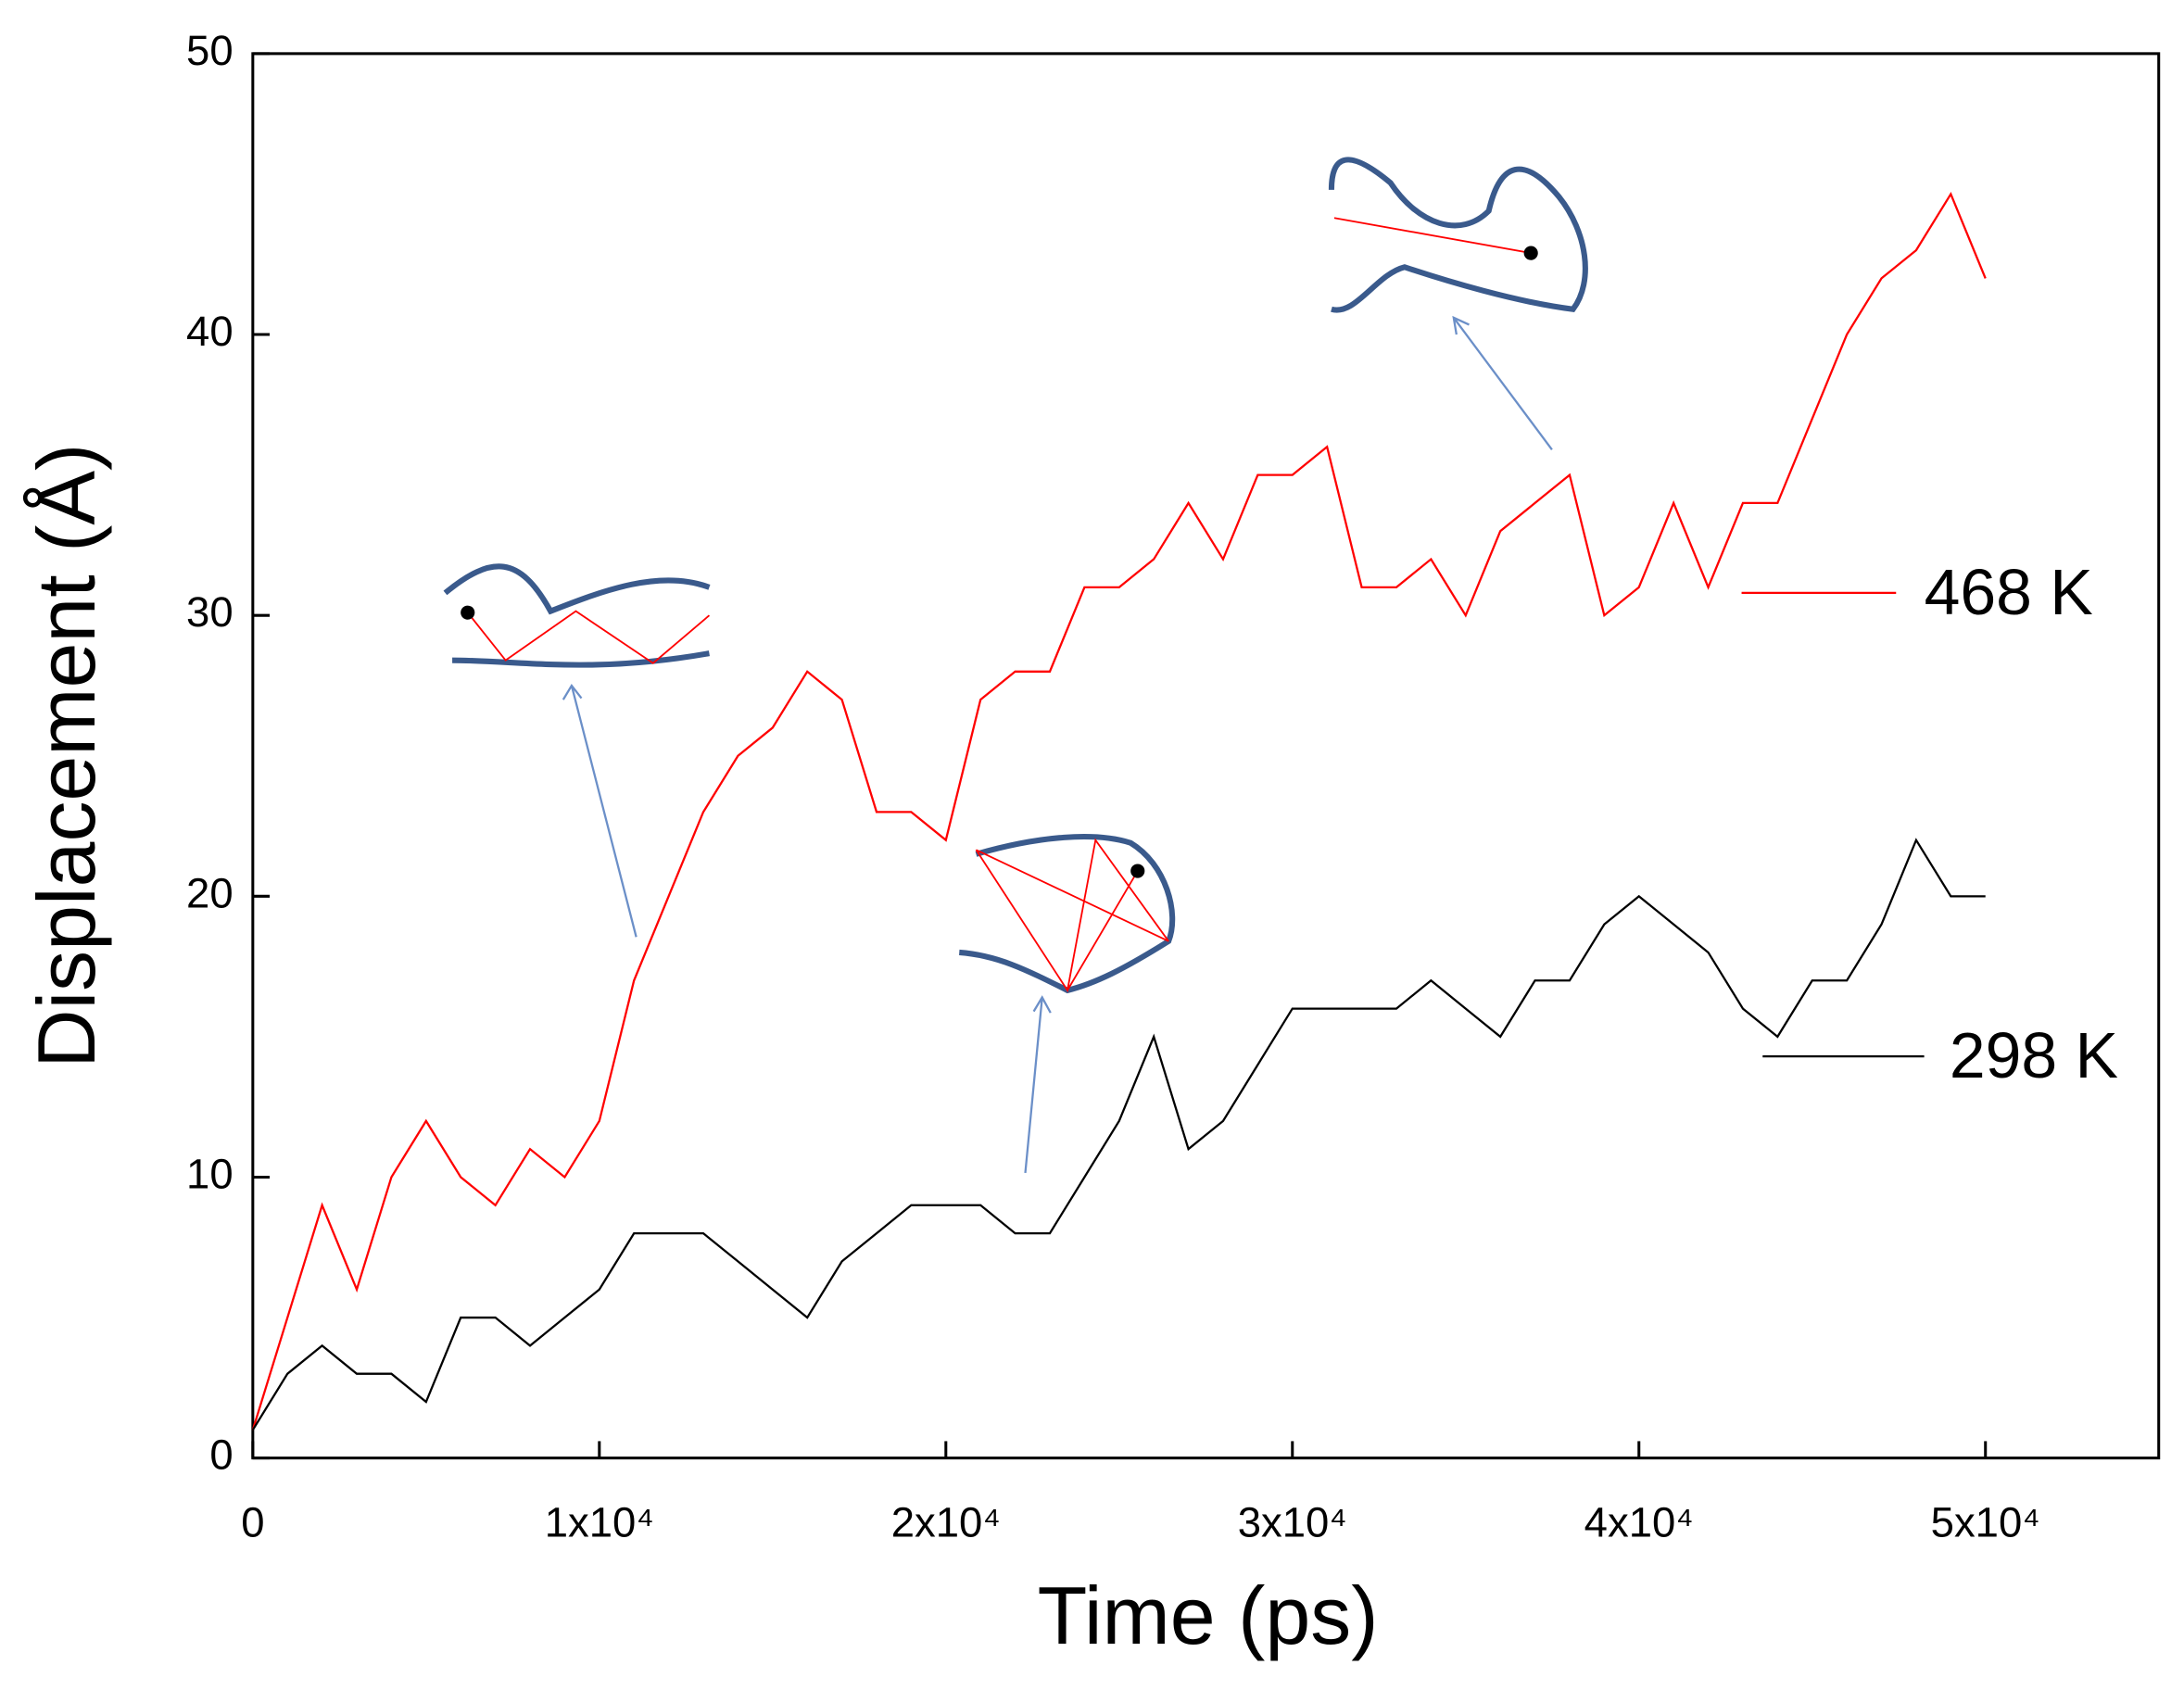 This screenshot has width=2184, height=1690. Describe the element at coordinates (599, 1522) in the screenshot. I see `x-tick-label: 1x10⁴` at that location.